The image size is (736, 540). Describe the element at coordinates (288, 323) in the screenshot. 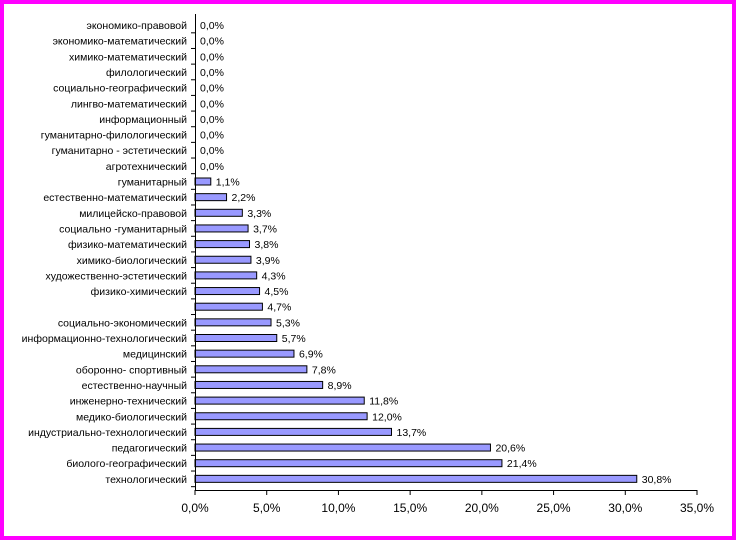

I see `data-label: 5,3%` at that location.